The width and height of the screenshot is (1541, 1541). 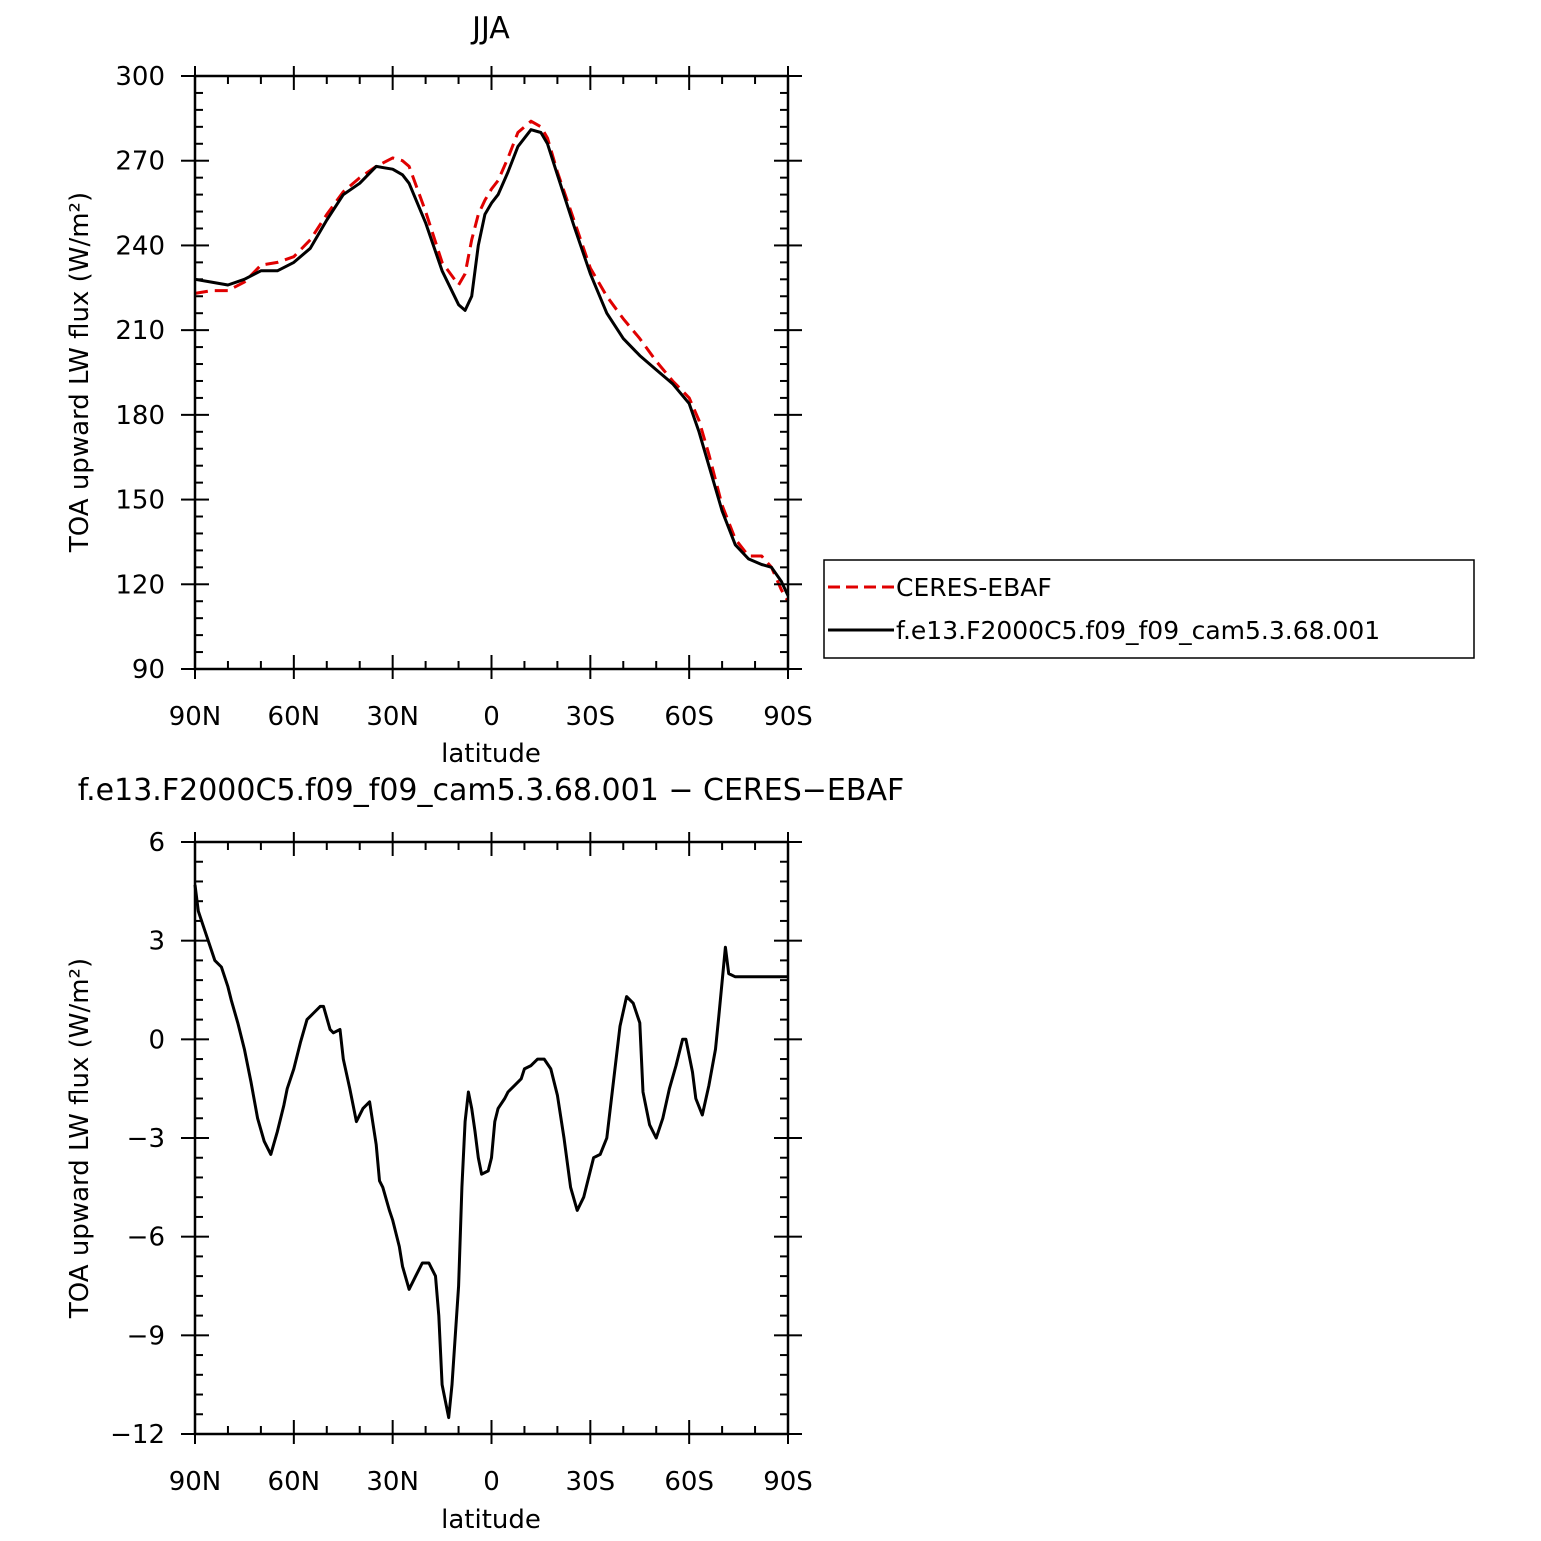 What do you see at coordinates (491, 1520) in the screenshot?
I see `bottom-x-axis-label: latitude` at bounding box center [491, 1520].